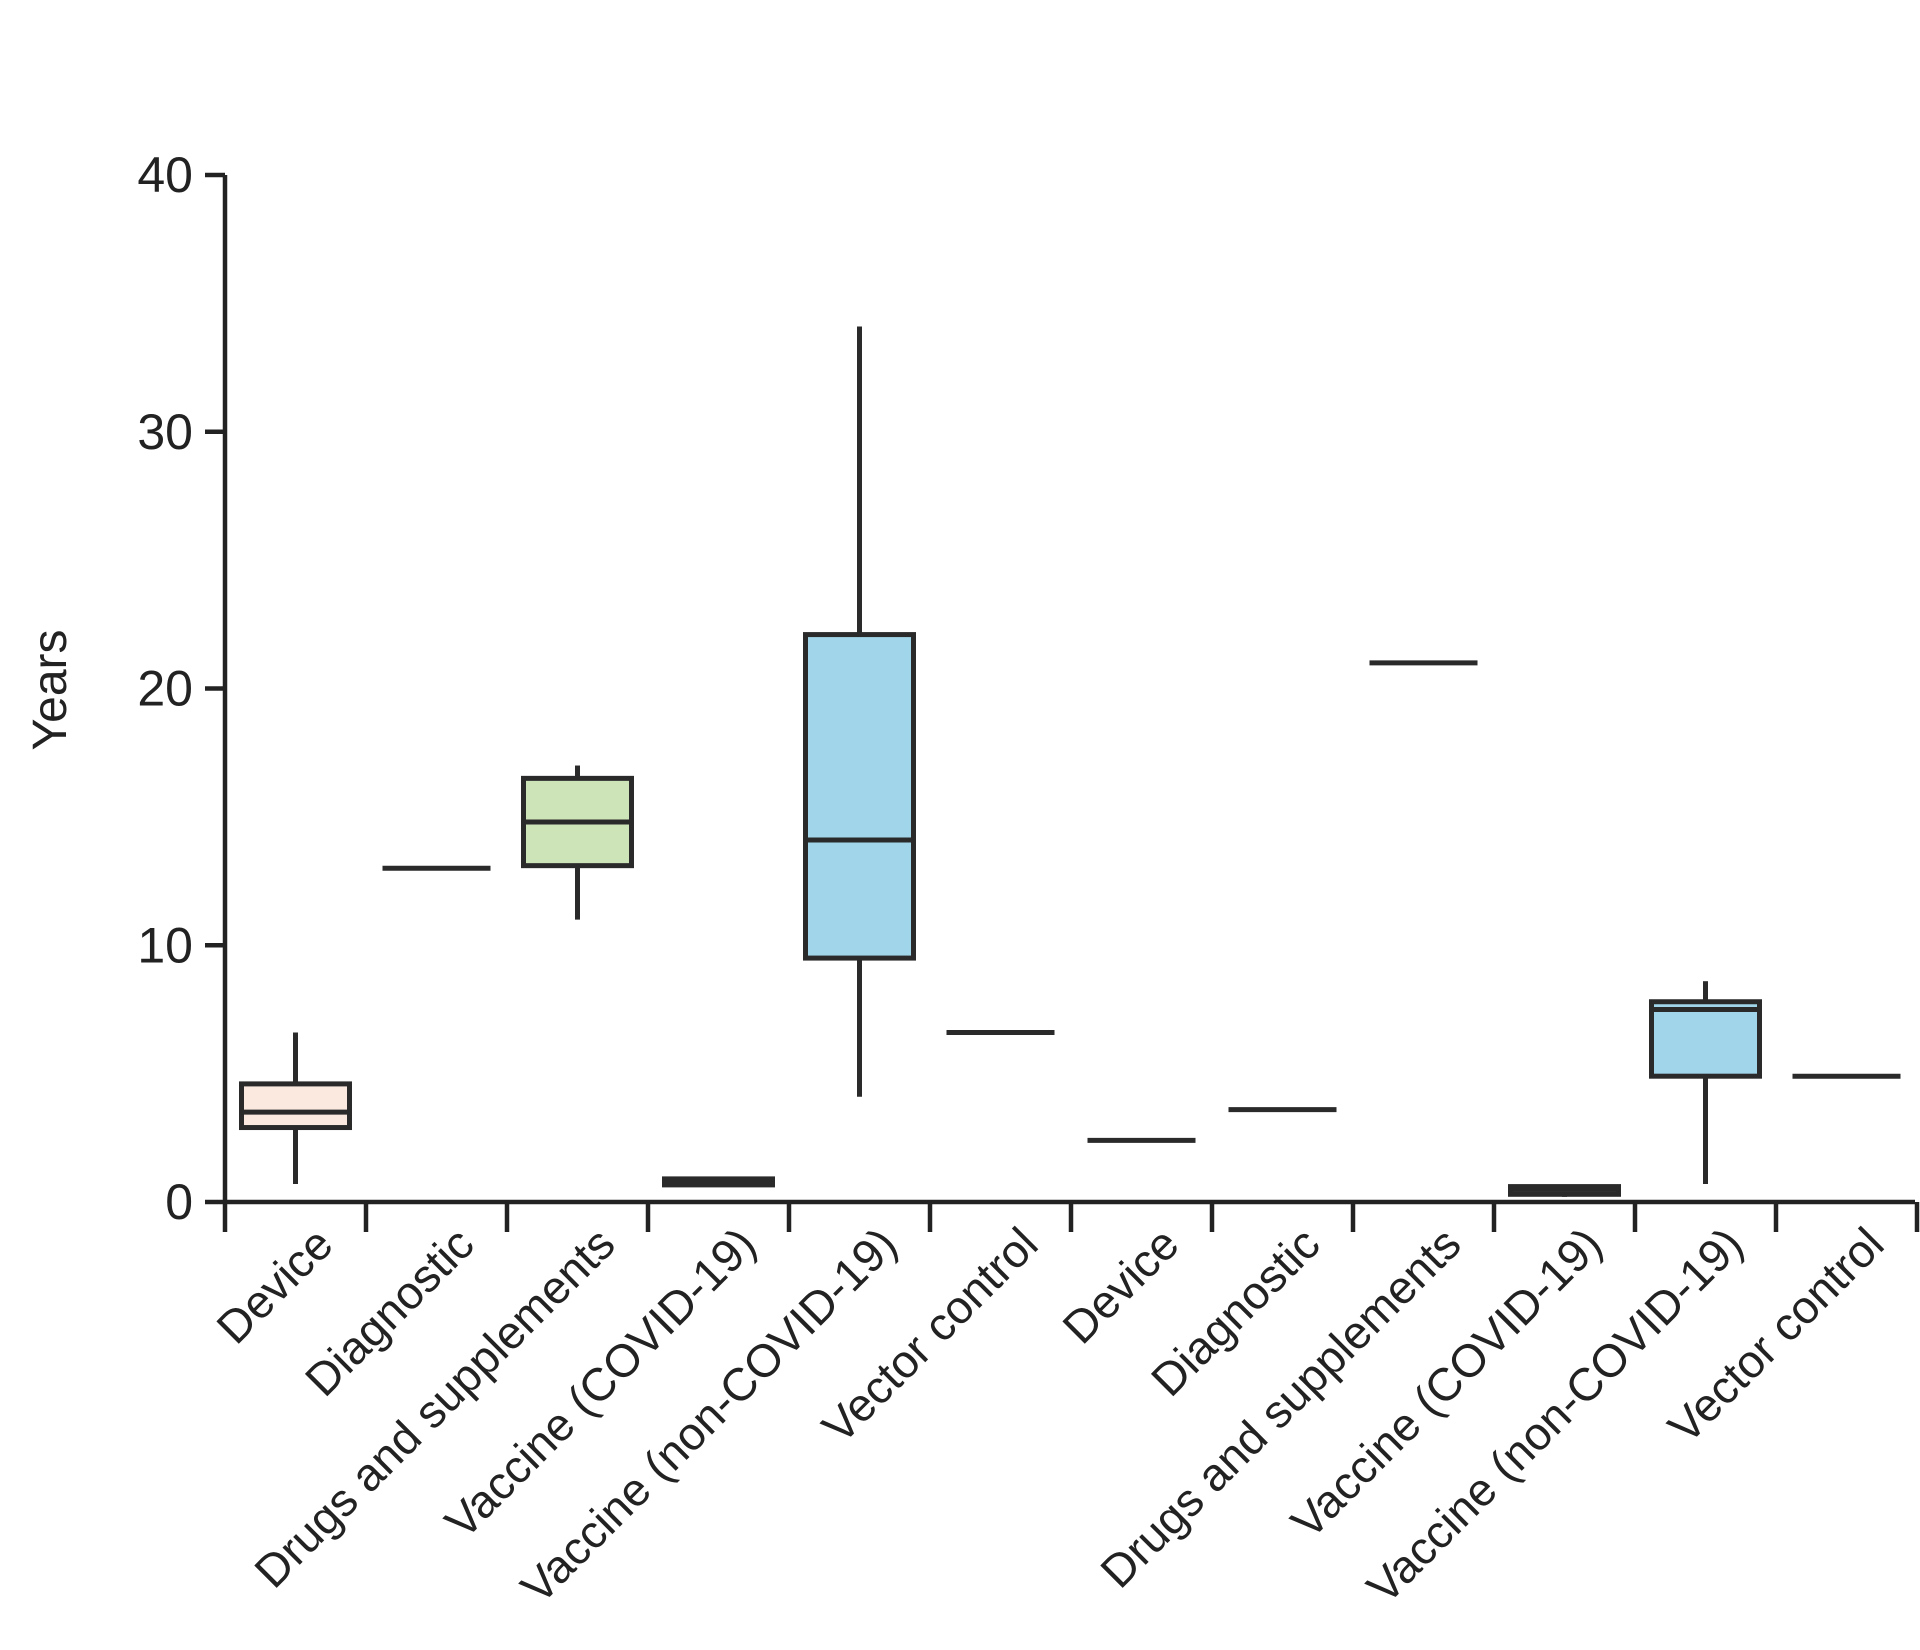 This screenshot has height=1650, width=1920. I want to click on y-tick-label: 10, so click(165, 945).